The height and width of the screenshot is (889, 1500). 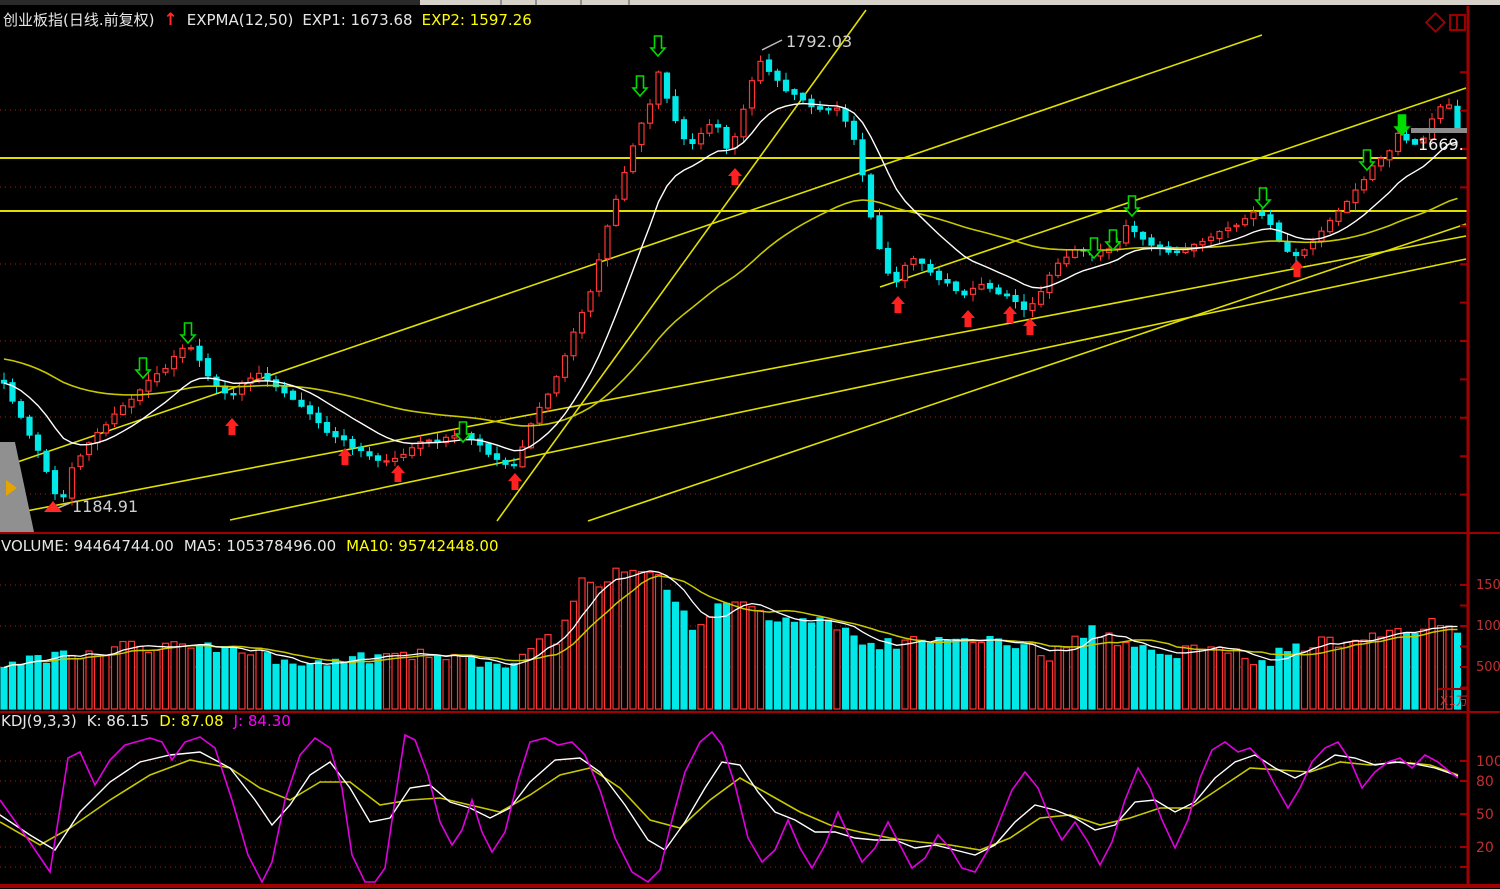 I want to click on volume-ma5-line, so click(x=730, y=619).